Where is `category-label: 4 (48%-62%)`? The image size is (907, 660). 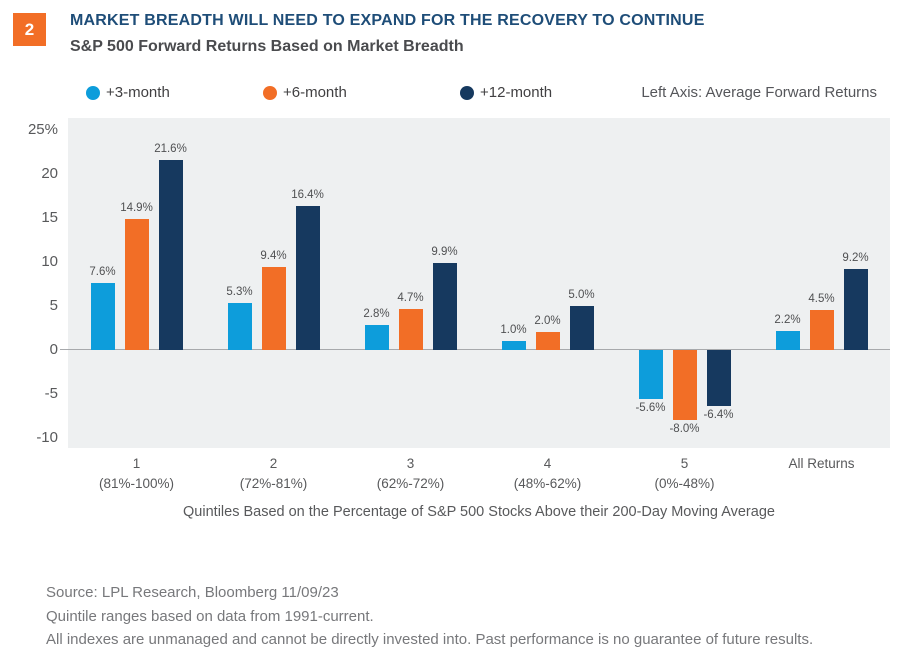
category-label: 4 (48%-62%) is located at coordinates (547, 473).